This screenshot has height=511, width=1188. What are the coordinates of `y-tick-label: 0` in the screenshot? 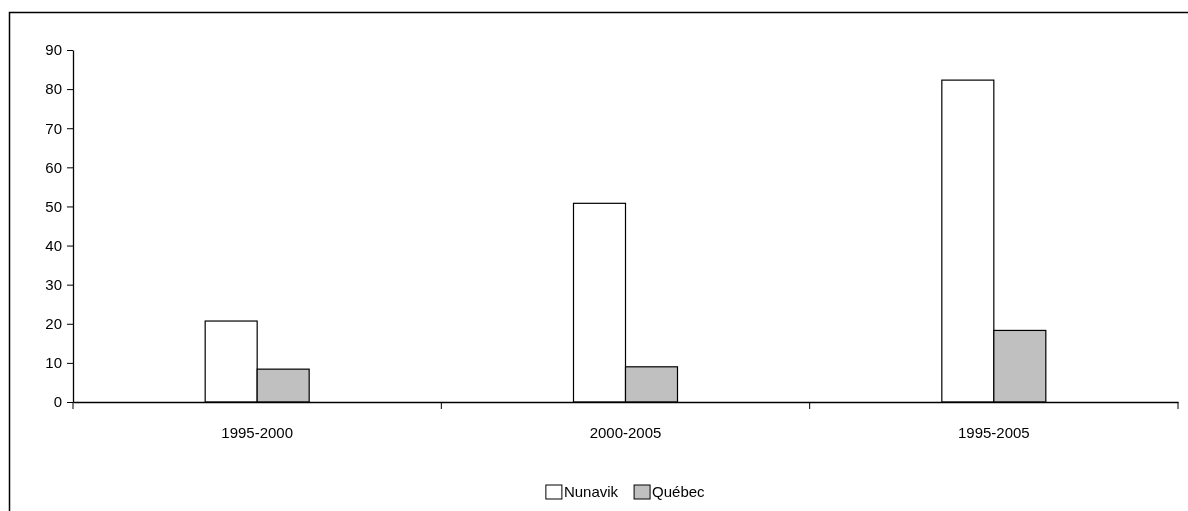 It's located at (57, 402).